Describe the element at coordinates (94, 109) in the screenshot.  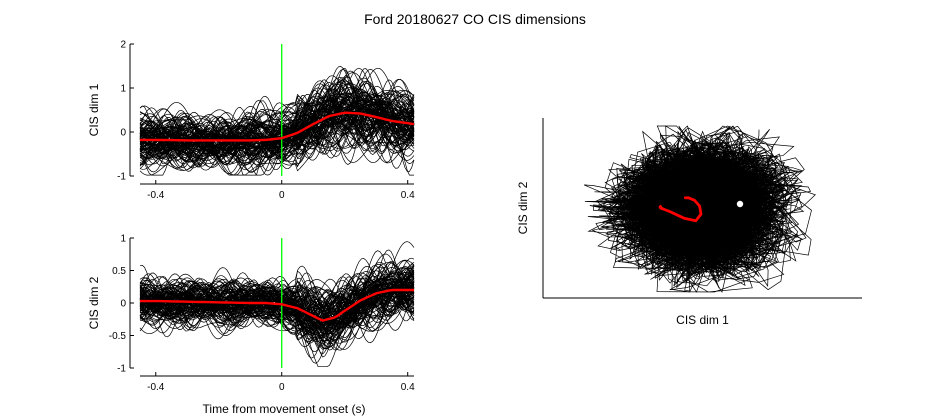
I see `y-axis-label: CIS dim 1` at that location.